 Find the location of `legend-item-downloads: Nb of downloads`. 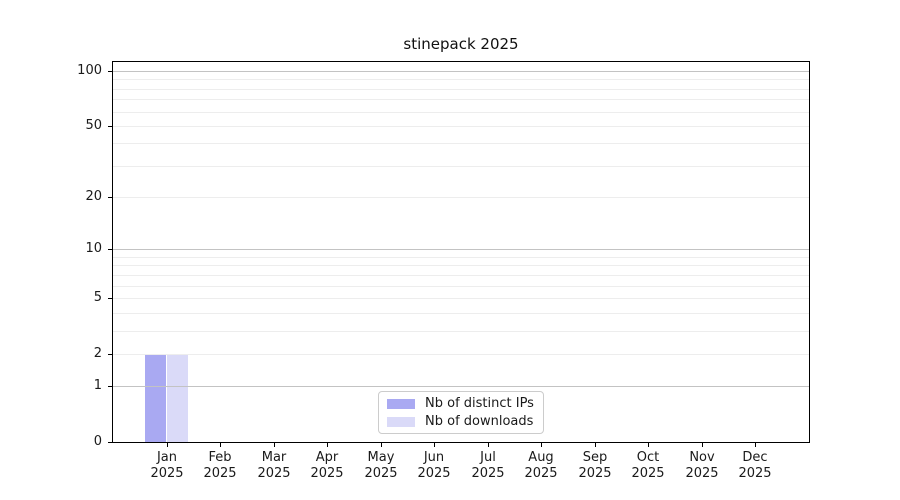

legend-item-downloads: Nb of downloads is located at coordinates (461, 421).